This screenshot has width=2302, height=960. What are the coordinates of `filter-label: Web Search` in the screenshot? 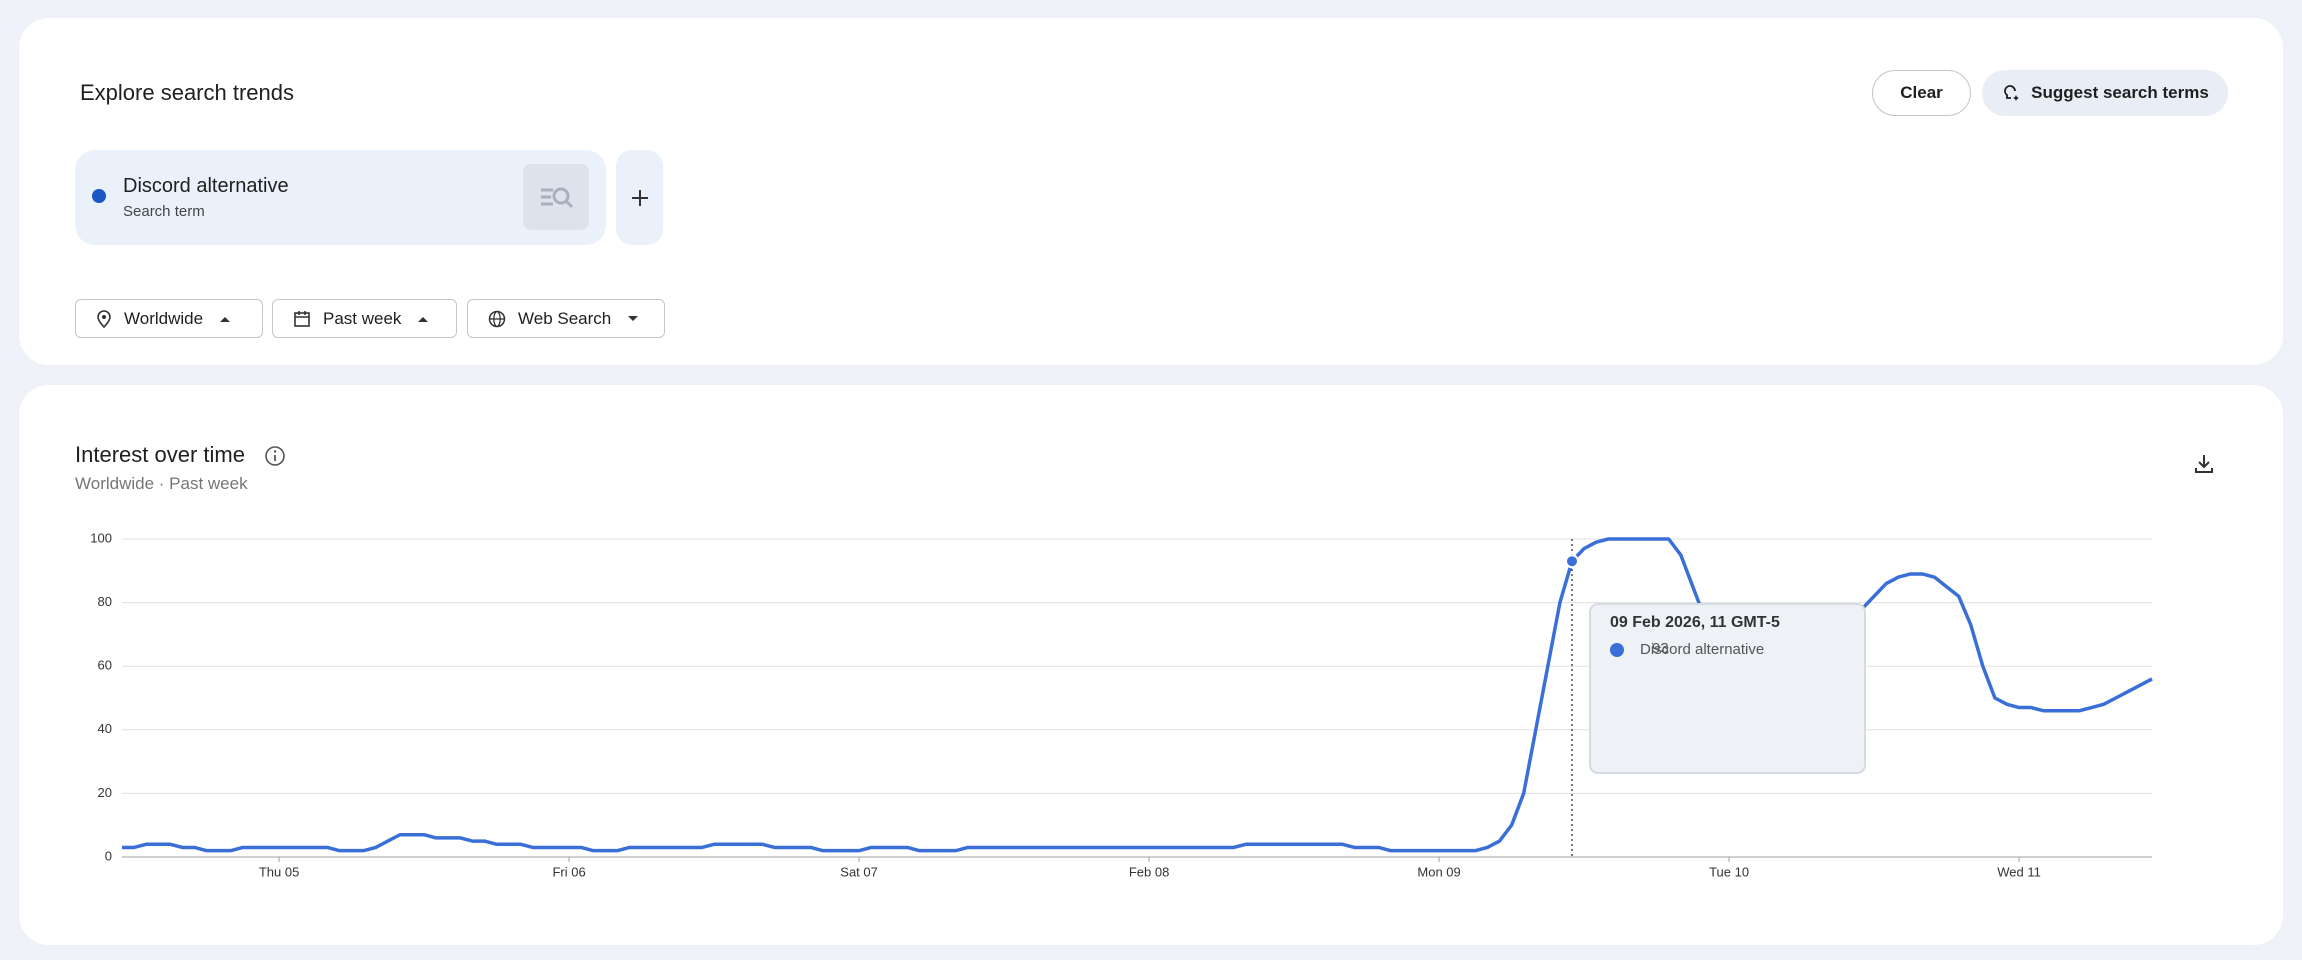 It's located at (565, 318).